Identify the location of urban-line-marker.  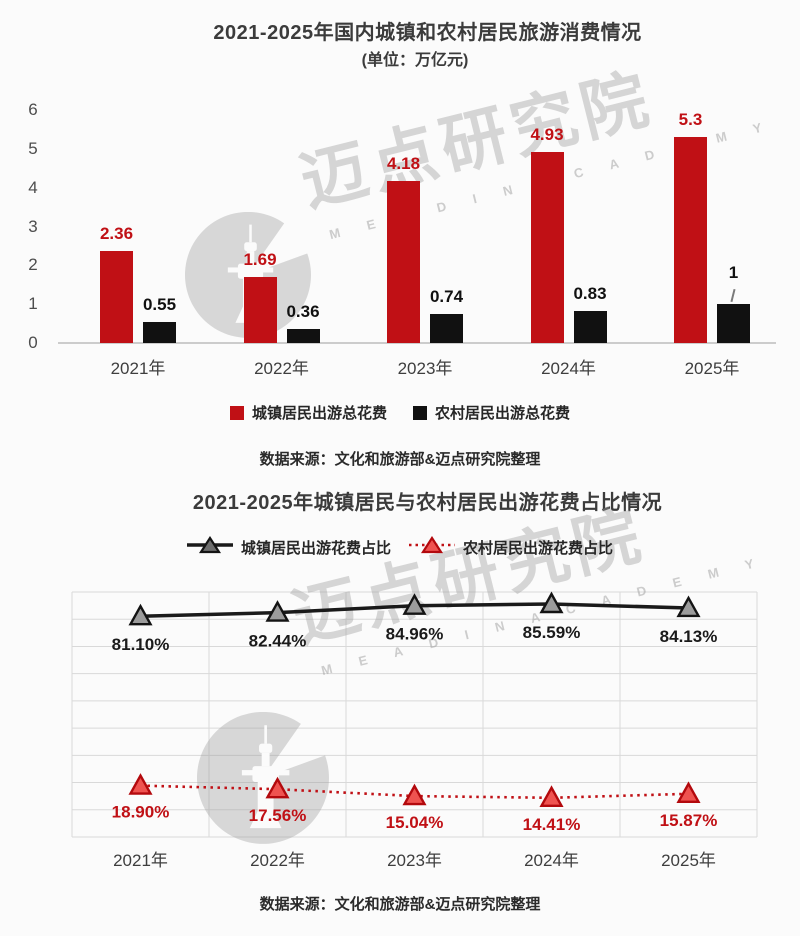
(209, 547).